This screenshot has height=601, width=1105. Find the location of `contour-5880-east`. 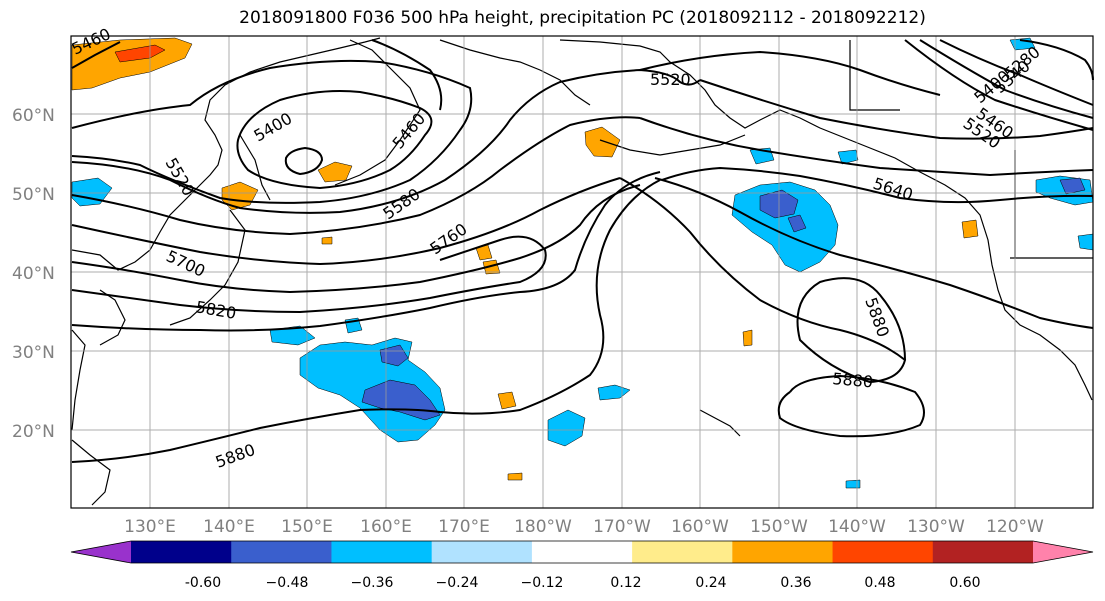

contour-5880-east is located at coordinates (851, 406).